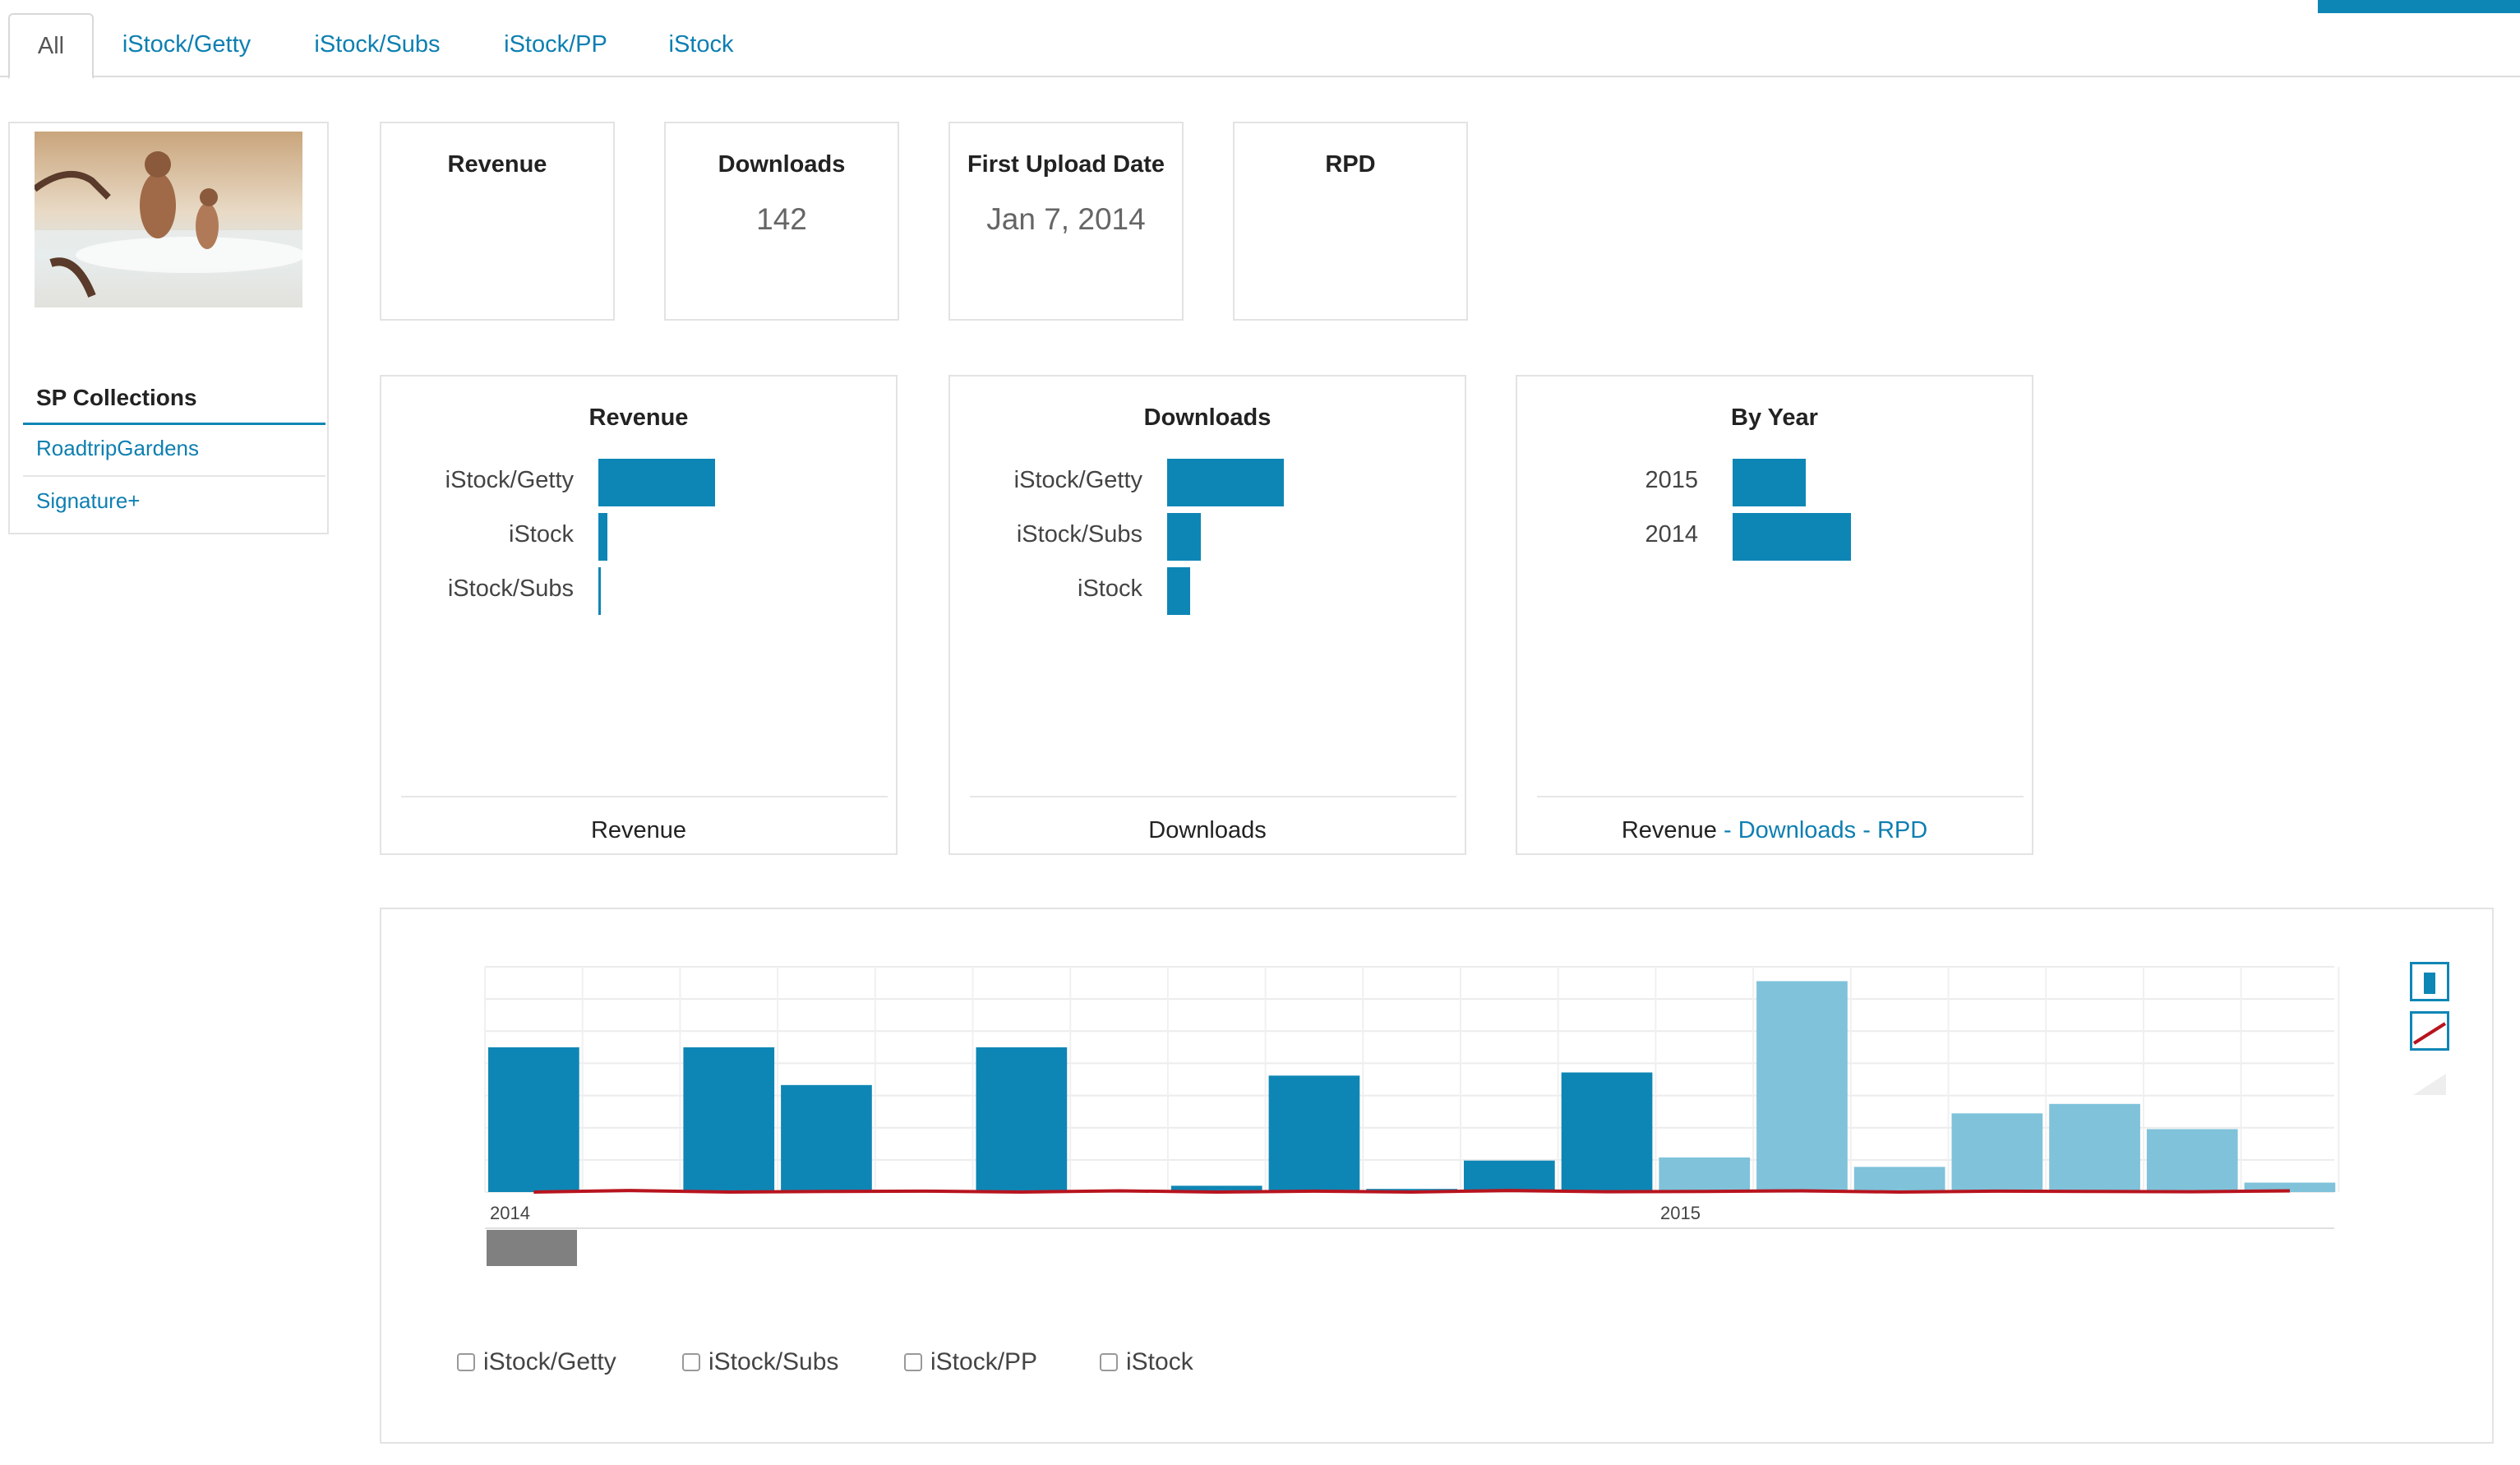 Image resolution: width=2520 pixels, height=1465 pixels. Describe the element at coordinates (497, 164) in the screenshot. I see `stat-label: Revenue` at that location.